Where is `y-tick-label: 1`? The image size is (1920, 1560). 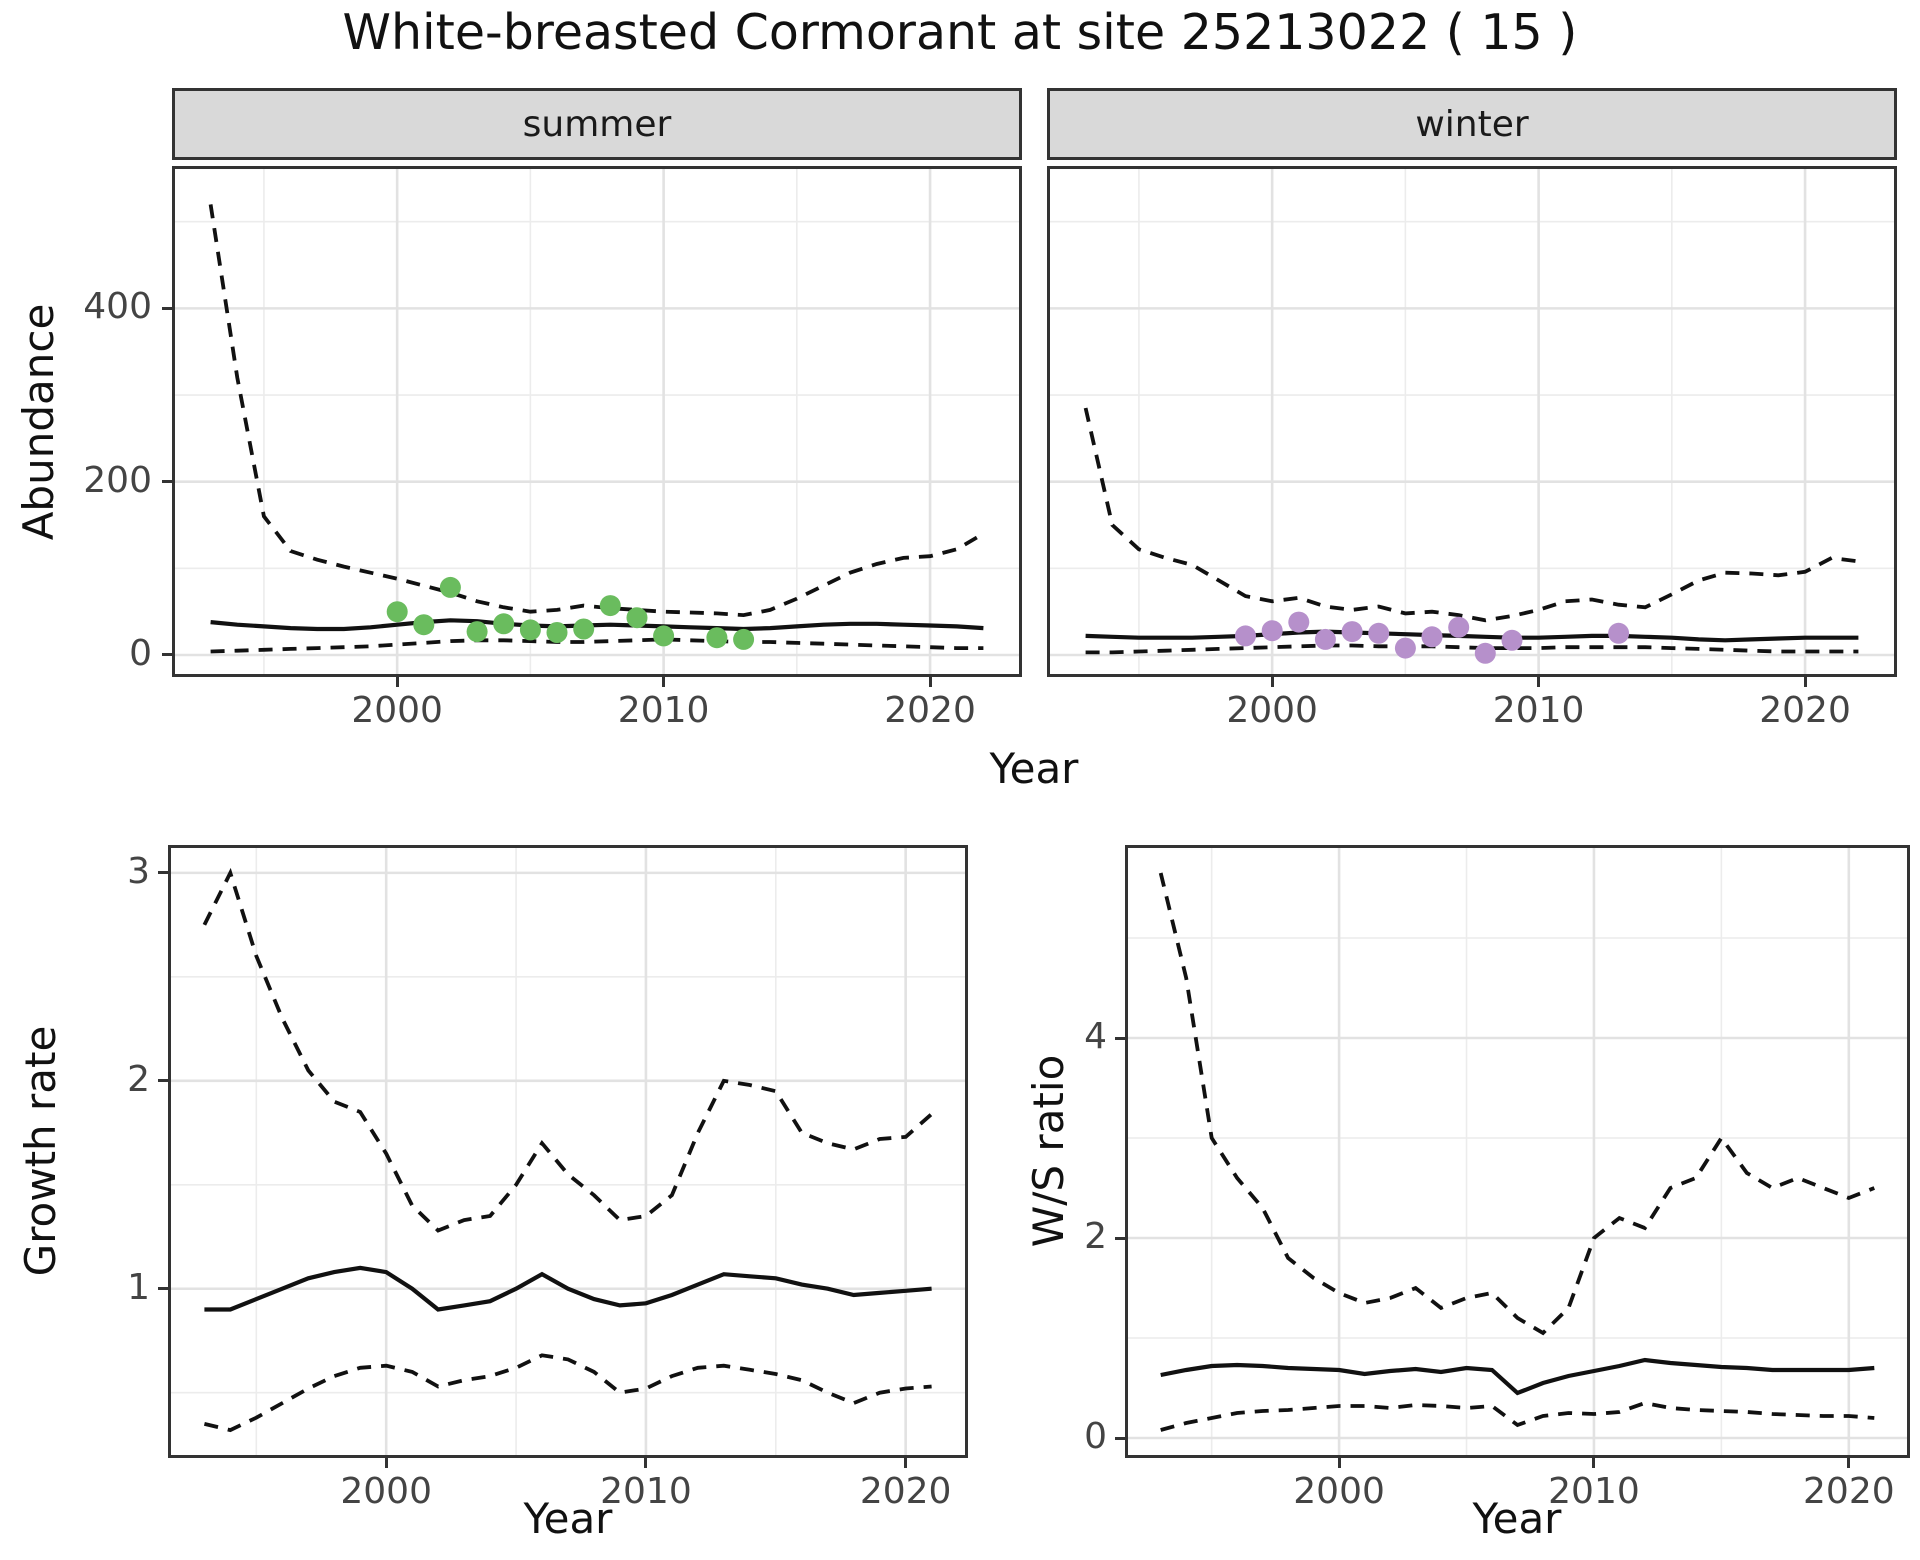 y-tick-label: 1 is located at coordinates (138, 1287).